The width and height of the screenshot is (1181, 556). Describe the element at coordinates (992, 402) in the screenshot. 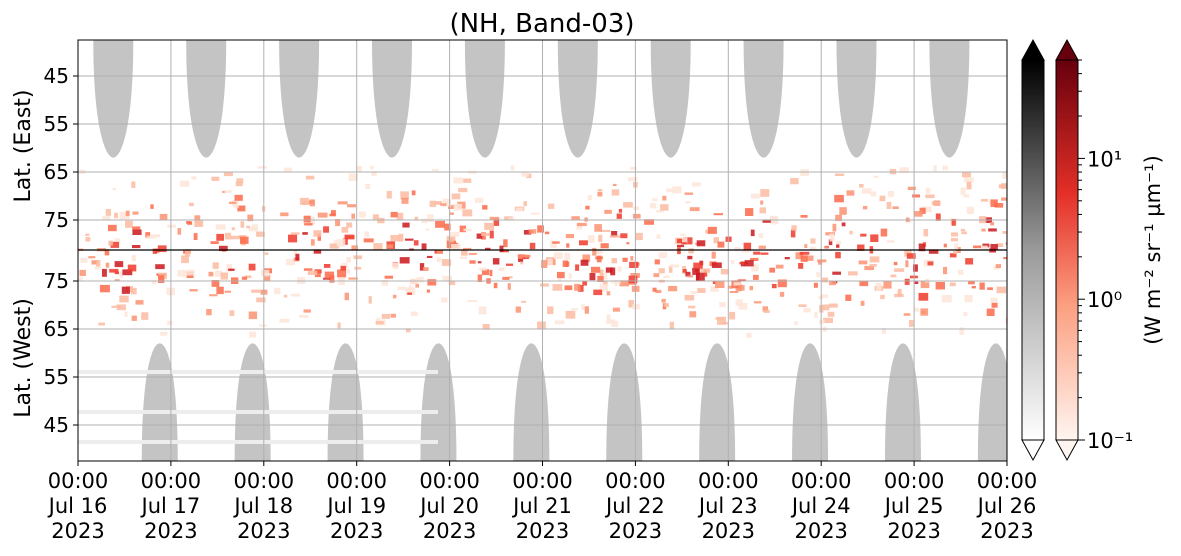

I see `west-grey-lobe` at that location.